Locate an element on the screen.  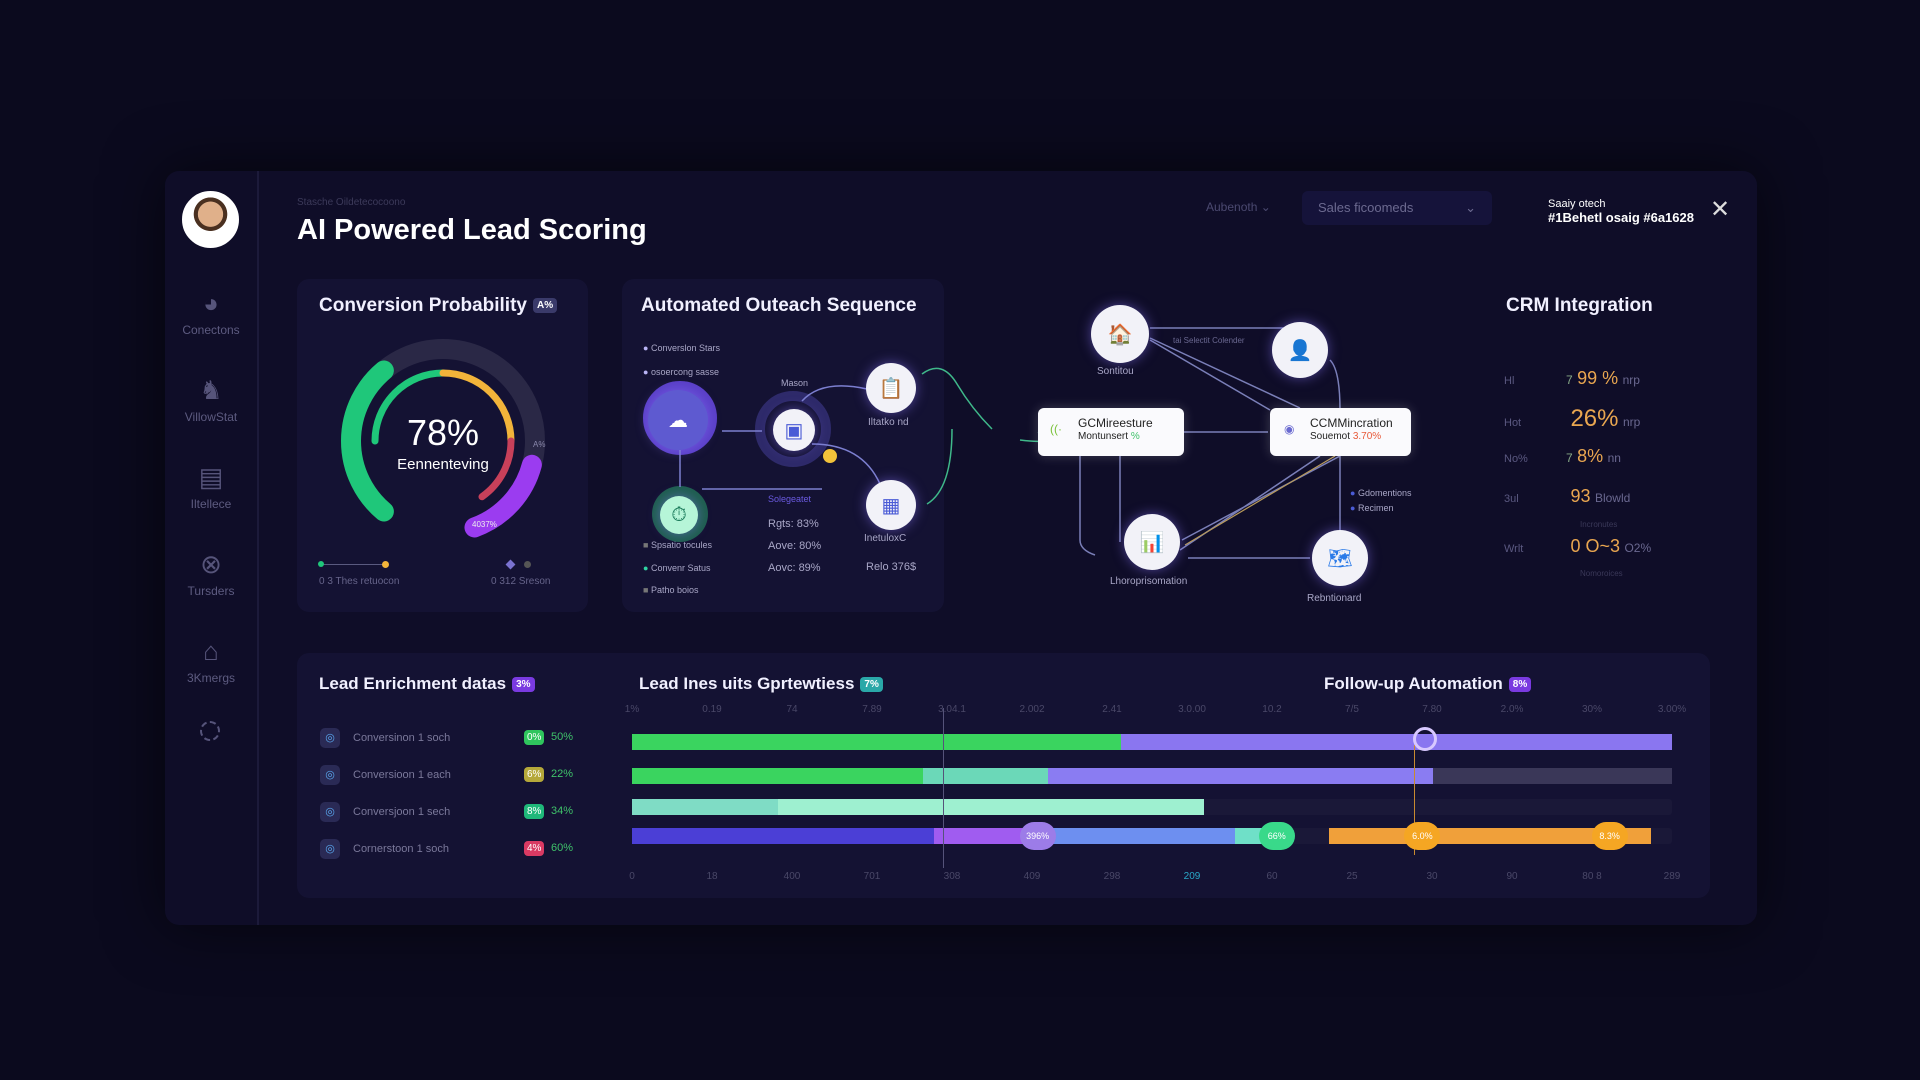
enrichment-label: Cornerstoon 1 soch is located at coordinates (401, 849).